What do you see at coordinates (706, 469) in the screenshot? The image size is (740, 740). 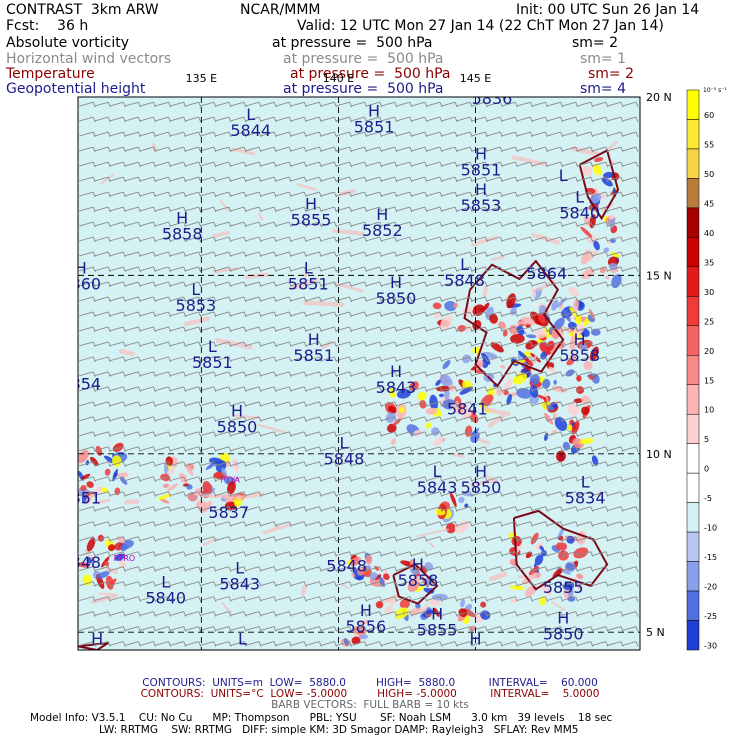 I see `colorbar-tick-label: 0` at bounding box center [706, 469].